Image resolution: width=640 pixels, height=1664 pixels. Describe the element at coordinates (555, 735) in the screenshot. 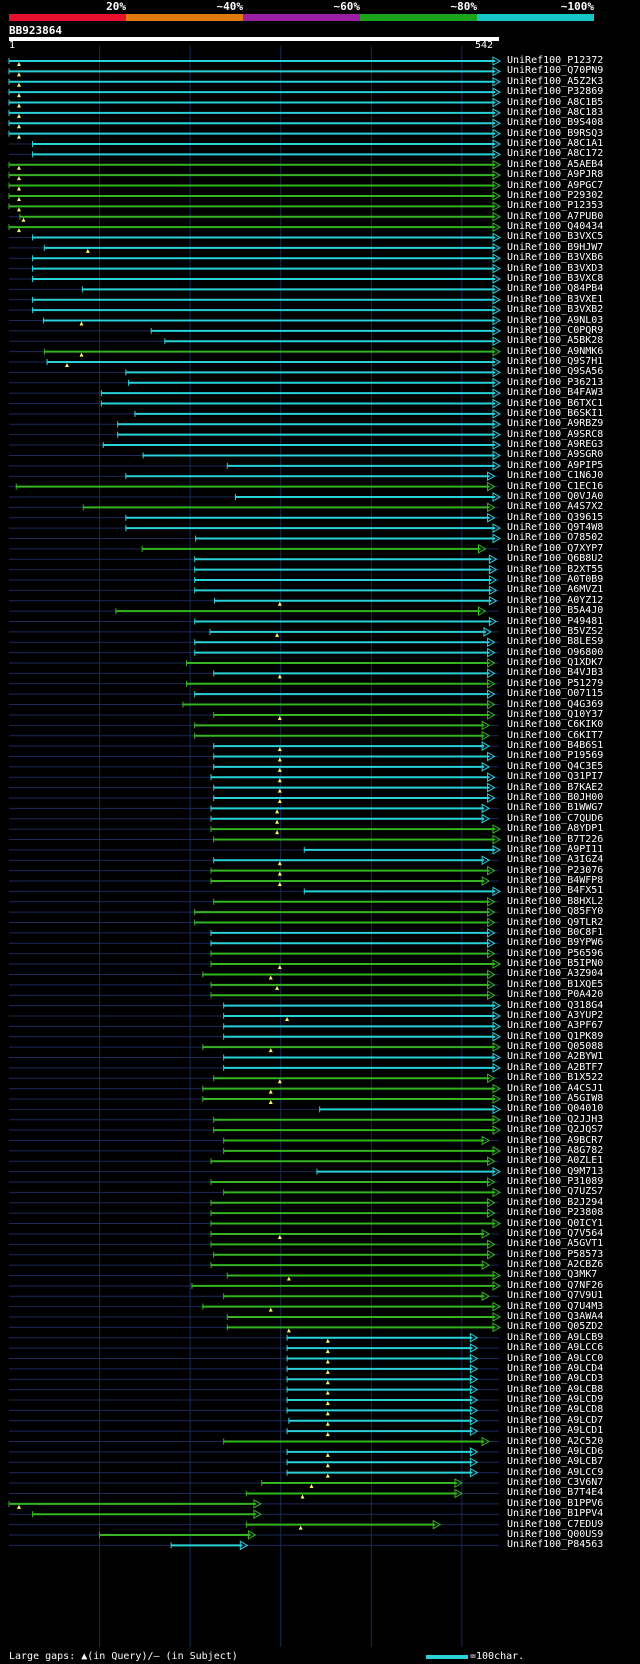

I see `hit-link: UniRef100_C6KIT7` at that location.